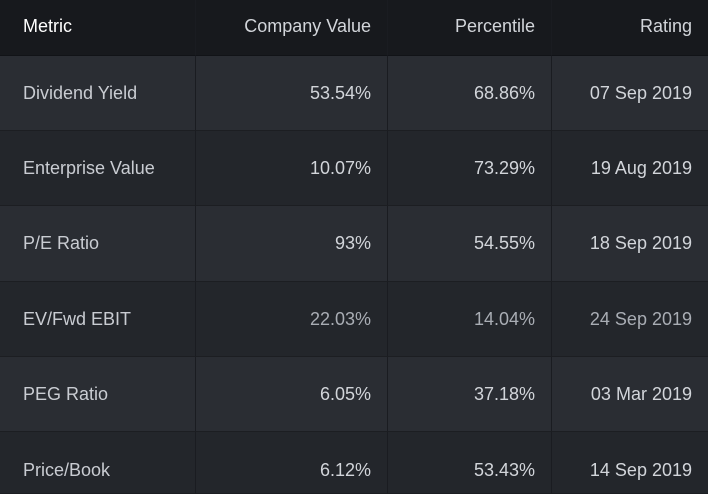  I want to click on rating-cell: 03 Mar 2019, so click(630, 394).